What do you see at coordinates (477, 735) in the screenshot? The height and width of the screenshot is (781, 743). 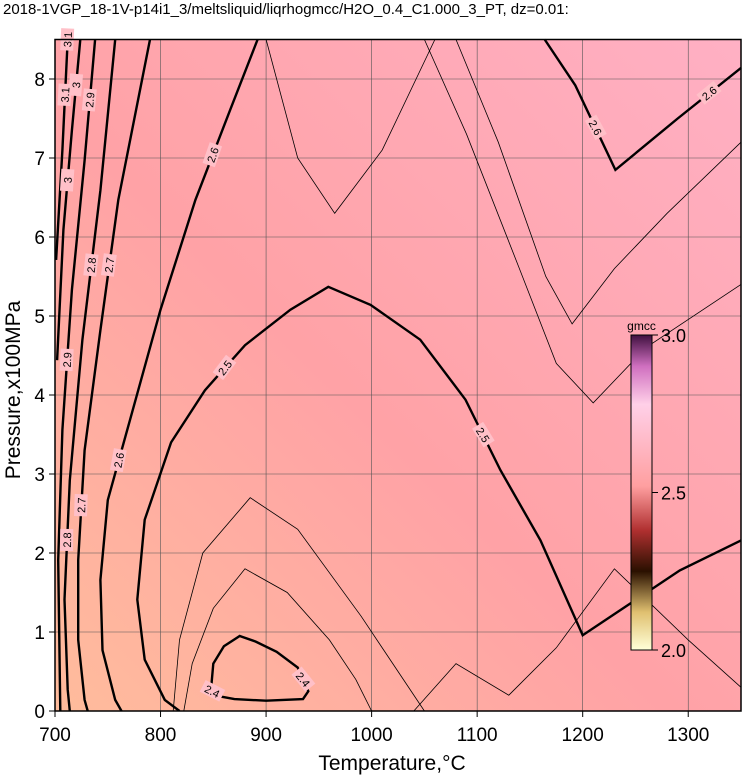 I see `x-tick-label: 1100` at bounding box center [477, 735].